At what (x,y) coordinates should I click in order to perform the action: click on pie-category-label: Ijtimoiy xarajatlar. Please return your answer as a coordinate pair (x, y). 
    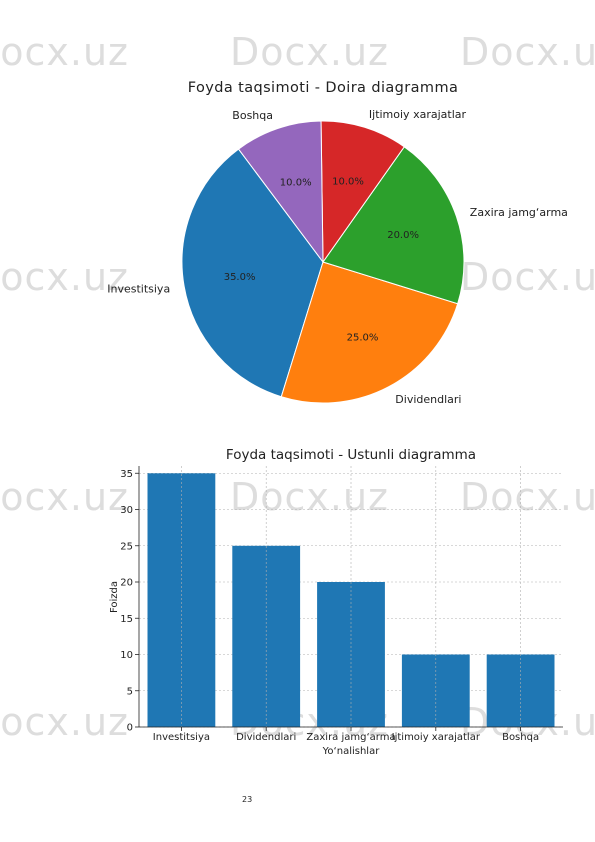
    Looking at the image, I should click on (418, 114).